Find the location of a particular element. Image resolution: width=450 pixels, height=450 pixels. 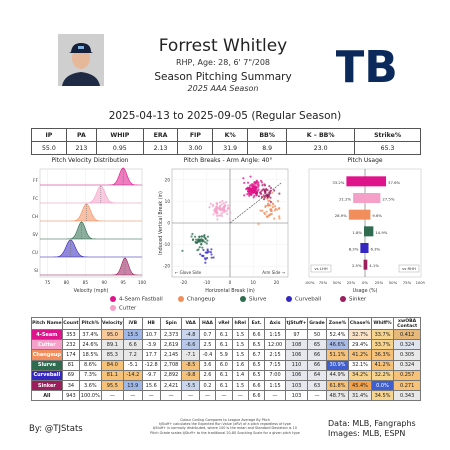

season-stat-header: Strike% is located at coordinates (387, 135).